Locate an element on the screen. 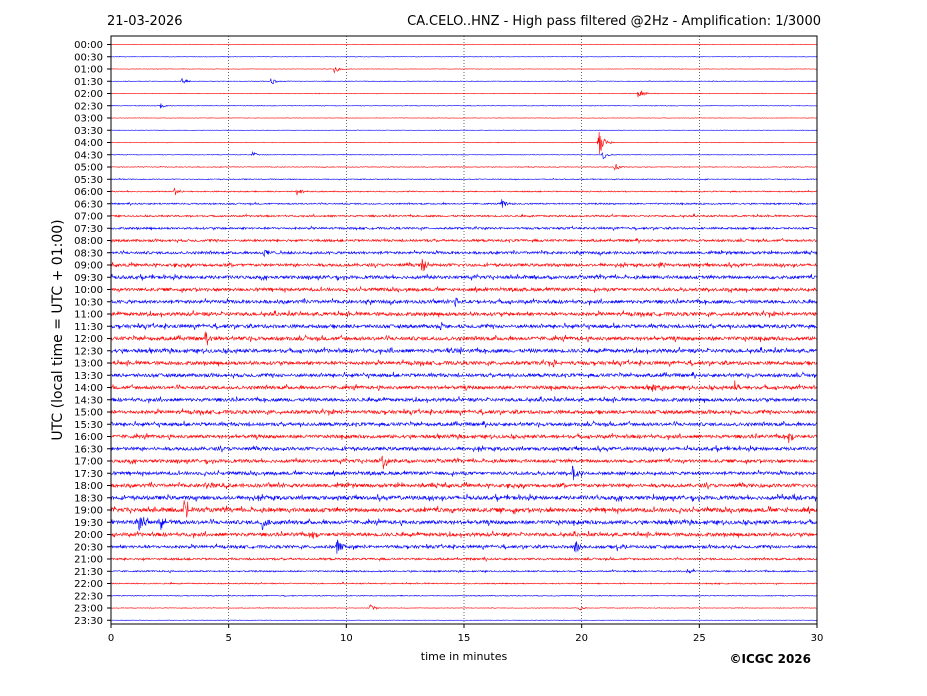 Image resolution: width=927 pixels, height=696 pixels. copyright-label: ©ICGC 2026 is located at coordinates (770, 659).